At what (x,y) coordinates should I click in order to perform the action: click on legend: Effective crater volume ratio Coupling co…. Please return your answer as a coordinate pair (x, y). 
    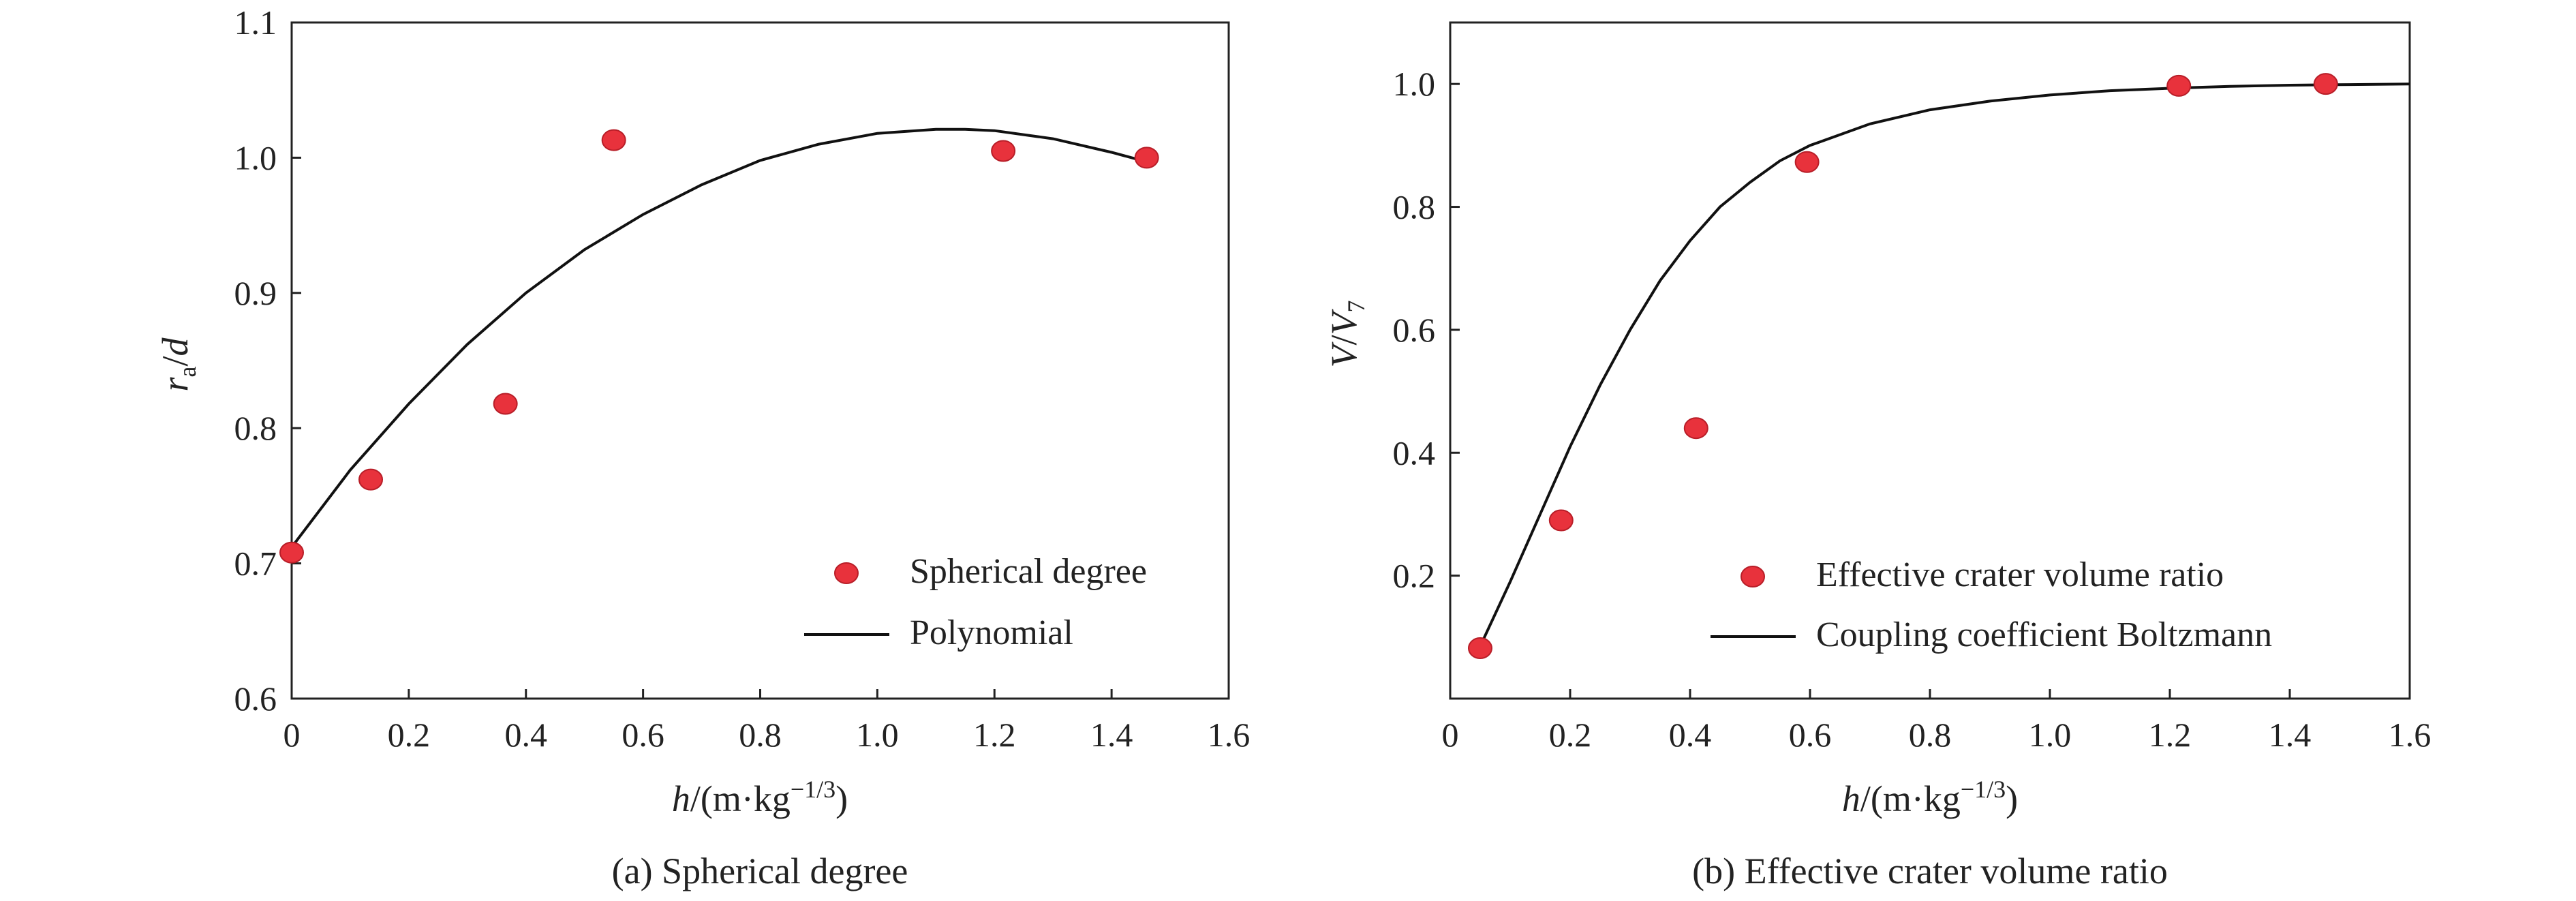
    Looking at the image, I should click on (1992, 604).